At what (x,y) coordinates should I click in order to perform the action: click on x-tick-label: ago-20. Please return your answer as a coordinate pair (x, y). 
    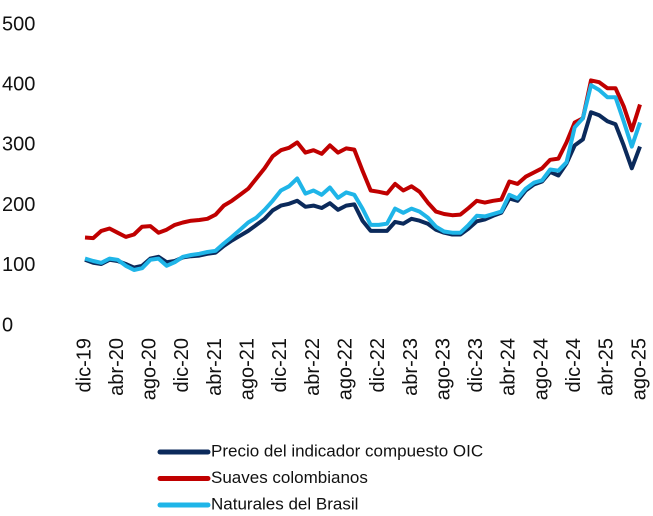
    Looking at the image, I should click on (150, 369).